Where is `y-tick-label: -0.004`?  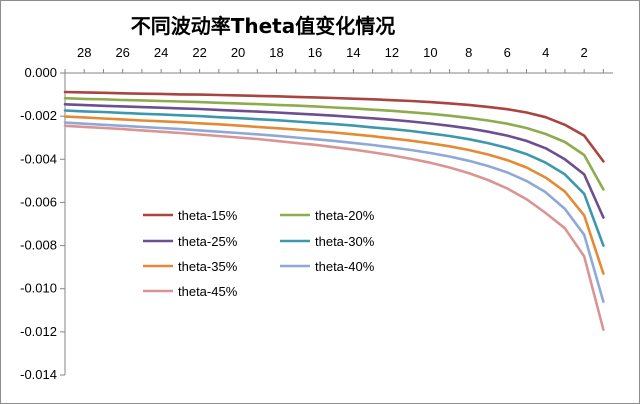
y-tick-label: -0.004 is located at coordinates (38, 158).